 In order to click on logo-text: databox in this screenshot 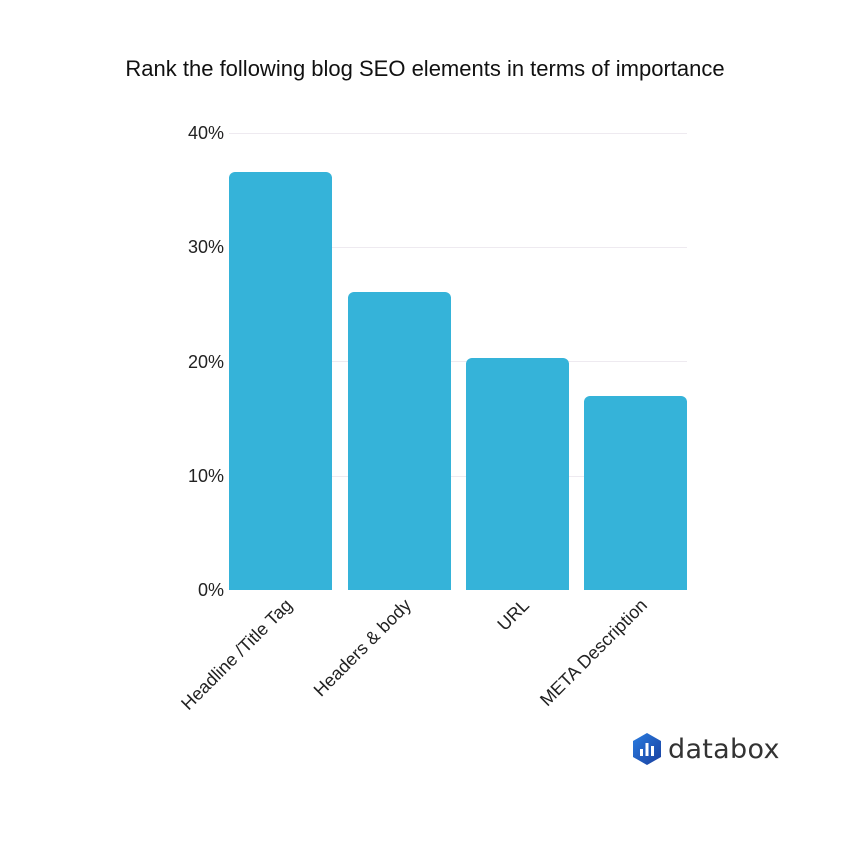, I will do `click(724, 749)`.